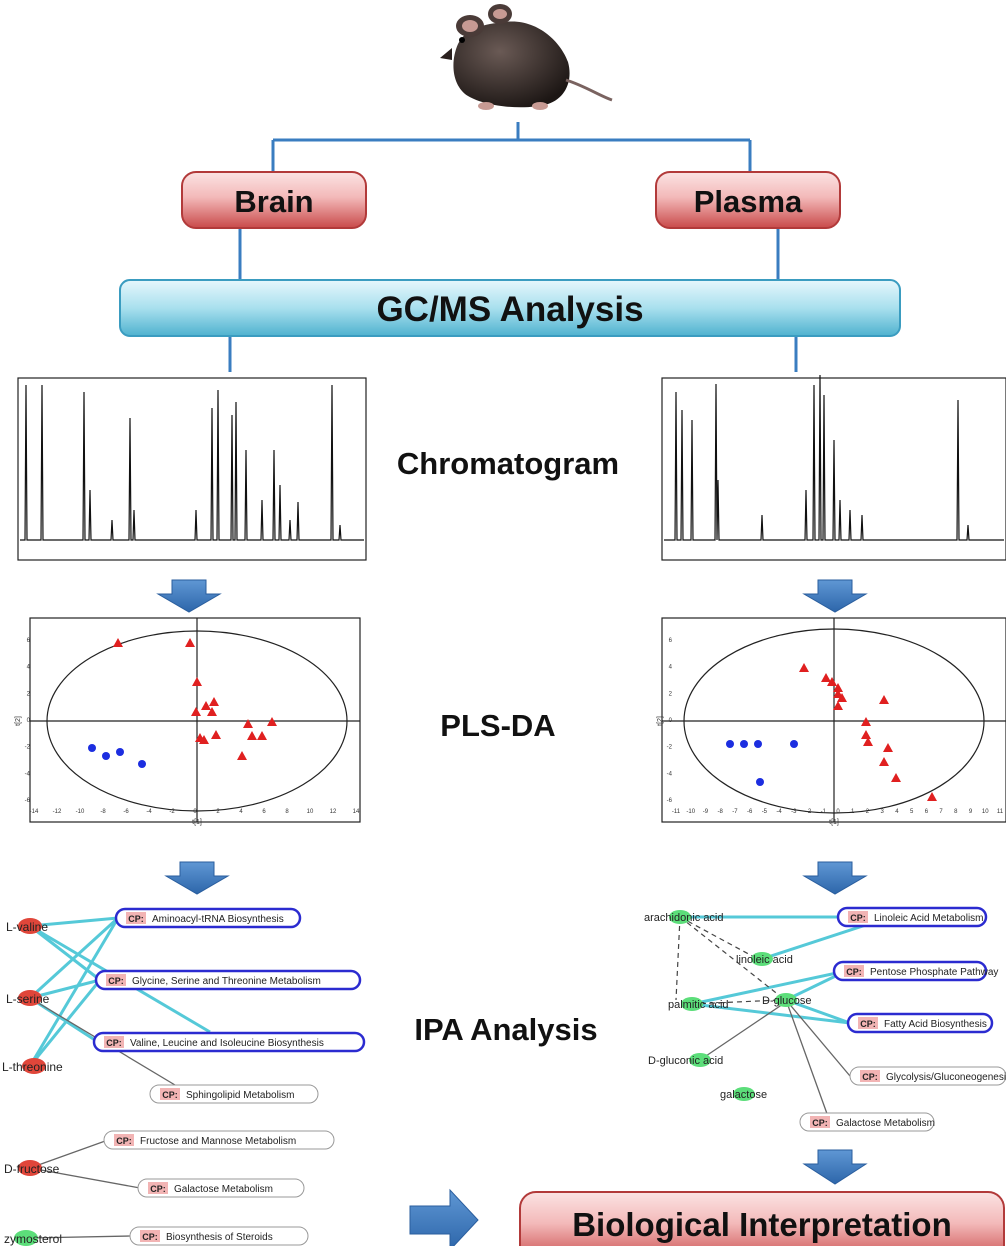  What do you see at coordinates (824, 812) in the screenshot?
I see `x-tick-label: -1` at bounding box center [824, 812].